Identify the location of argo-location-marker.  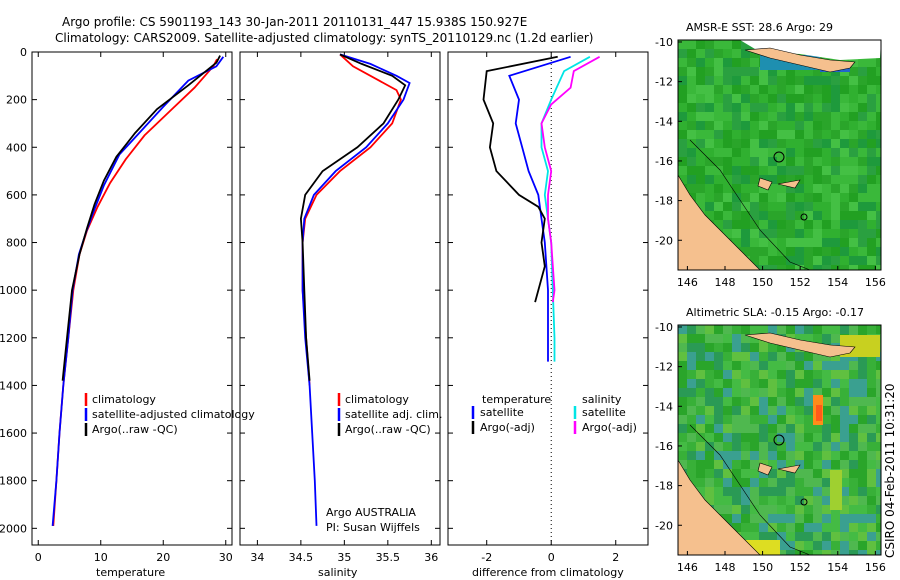
(779, 157).